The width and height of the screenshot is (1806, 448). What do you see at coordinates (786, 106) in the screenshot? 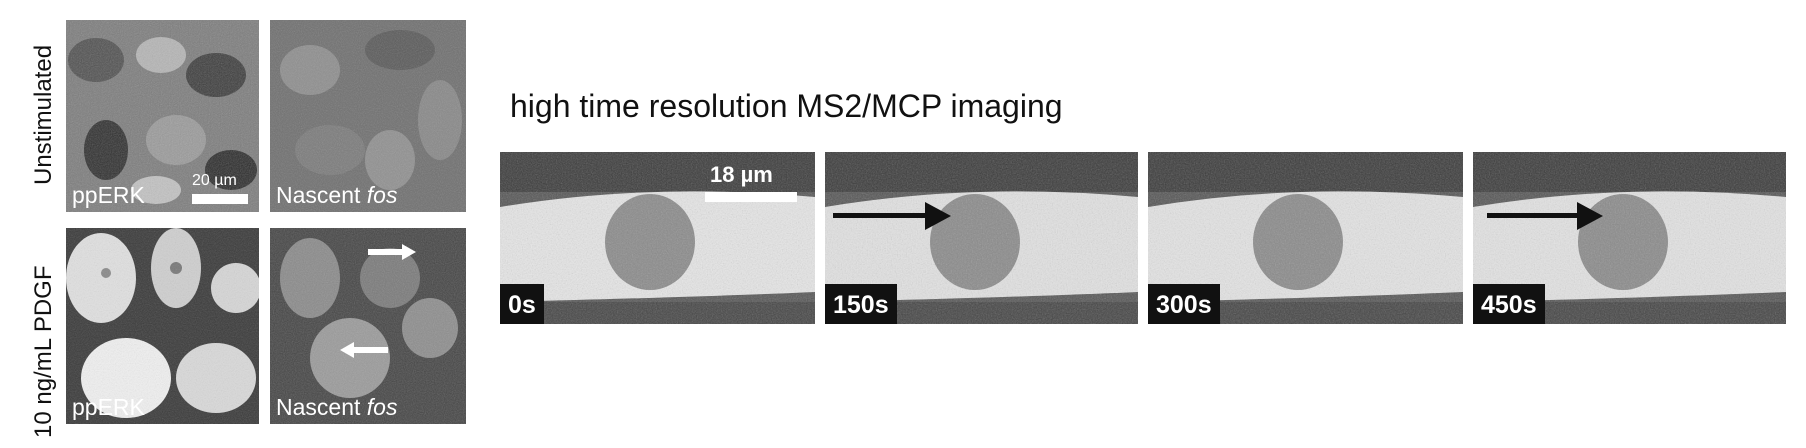
I see `section-heading: high time resolution MS2/MCP imaging` at bounding box center [786, 106].